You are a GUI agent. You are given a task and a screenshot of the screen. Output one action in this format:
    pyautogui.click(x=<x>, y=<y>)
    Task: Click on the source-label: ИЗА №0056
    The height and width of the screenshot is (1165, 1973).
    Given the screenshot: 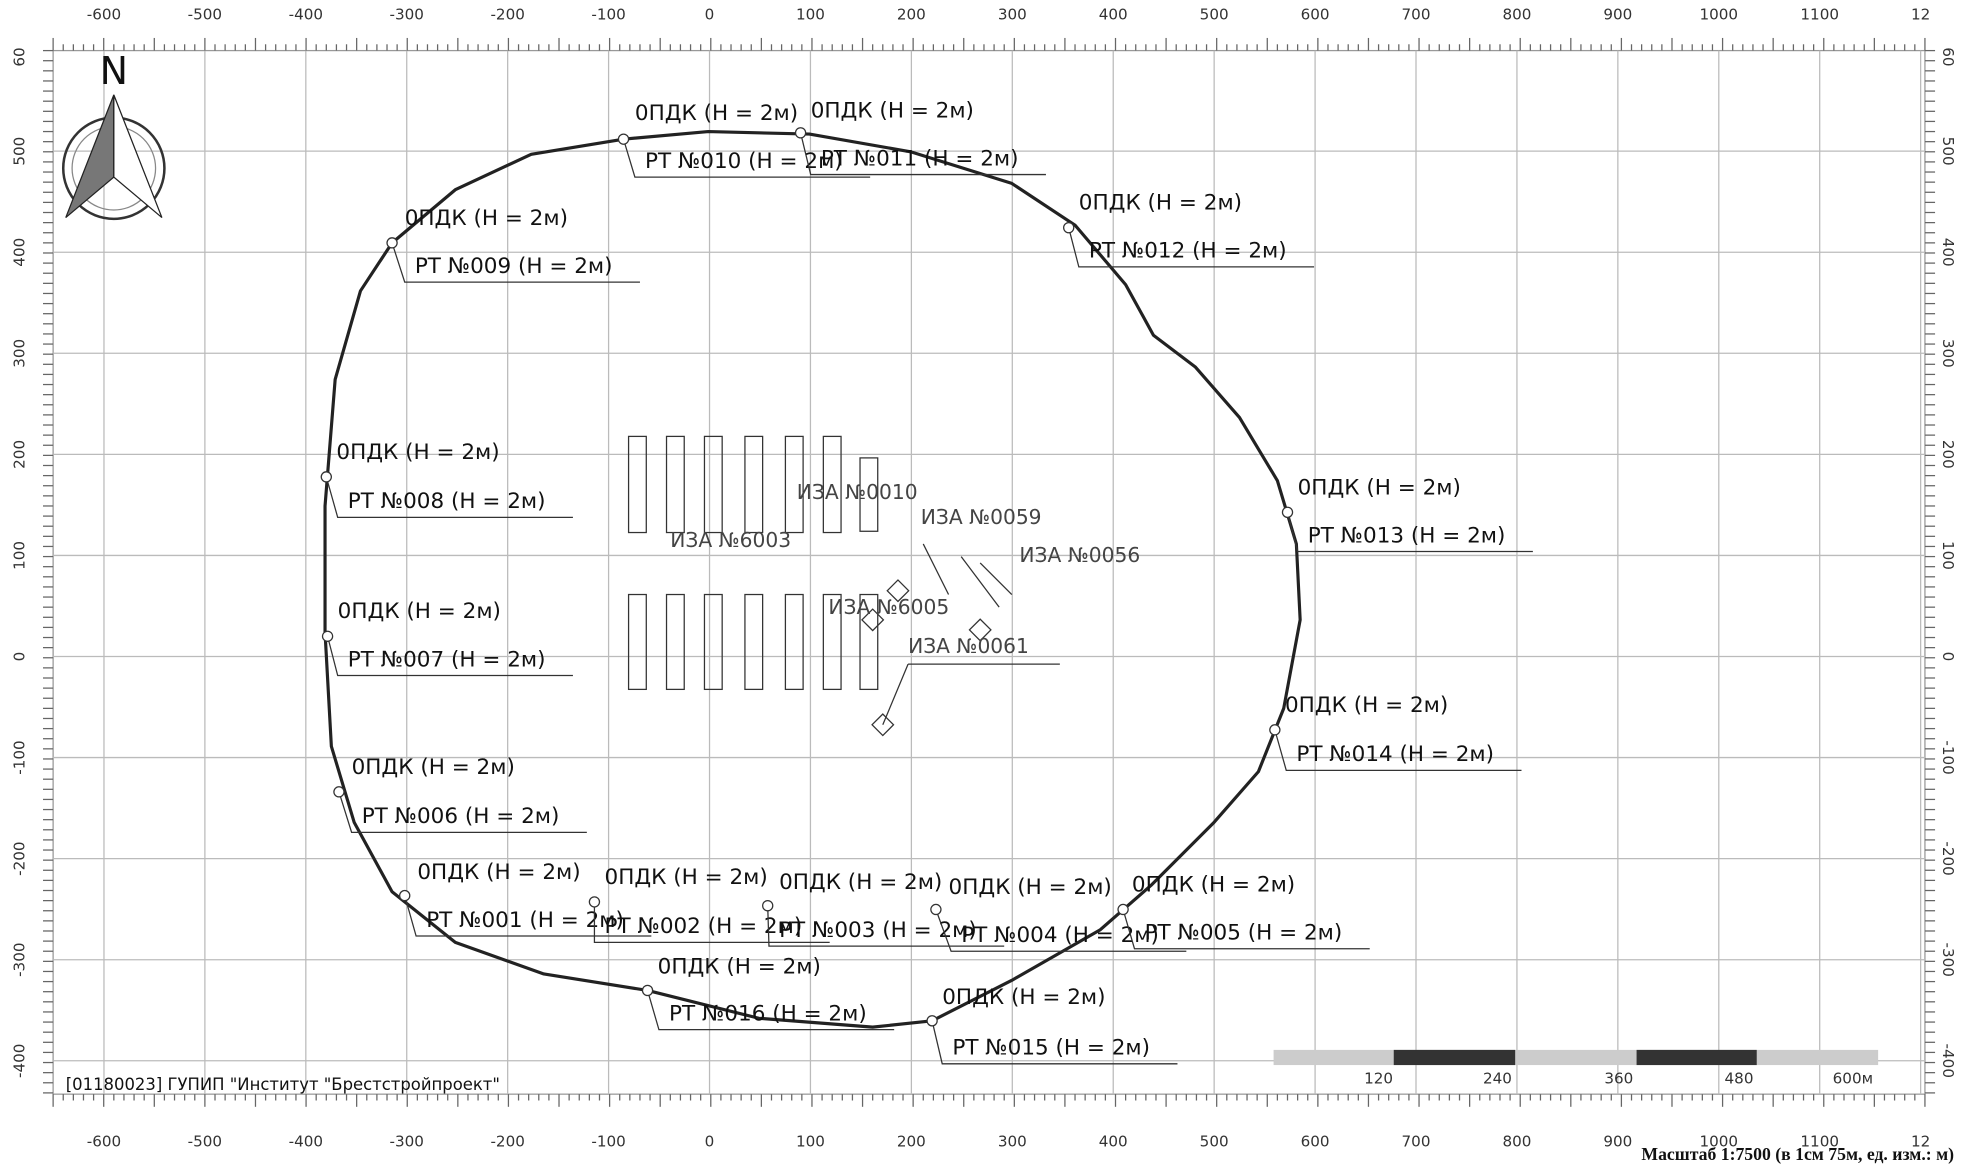 What is the action you would take?
    pyautogui.click(x=1079, y=555)
    